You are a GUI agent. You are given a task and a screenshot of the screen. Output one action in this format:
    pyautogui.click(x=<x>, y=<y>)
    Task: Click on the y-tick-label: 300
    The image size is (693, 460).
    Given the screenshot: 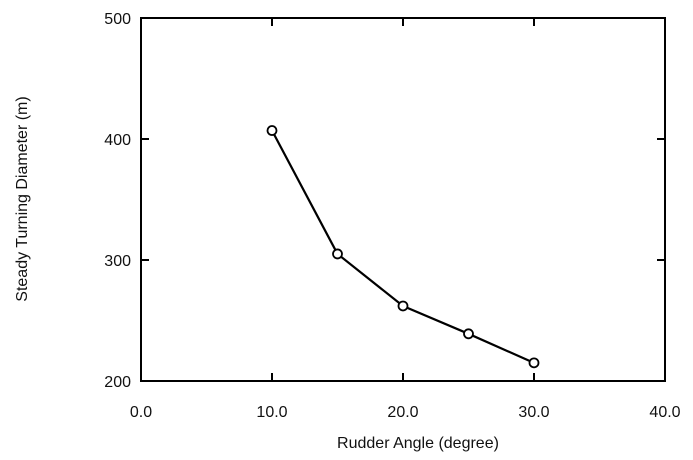 What is the action you would take?
    pyautogui.click(x=117, y=261)
    